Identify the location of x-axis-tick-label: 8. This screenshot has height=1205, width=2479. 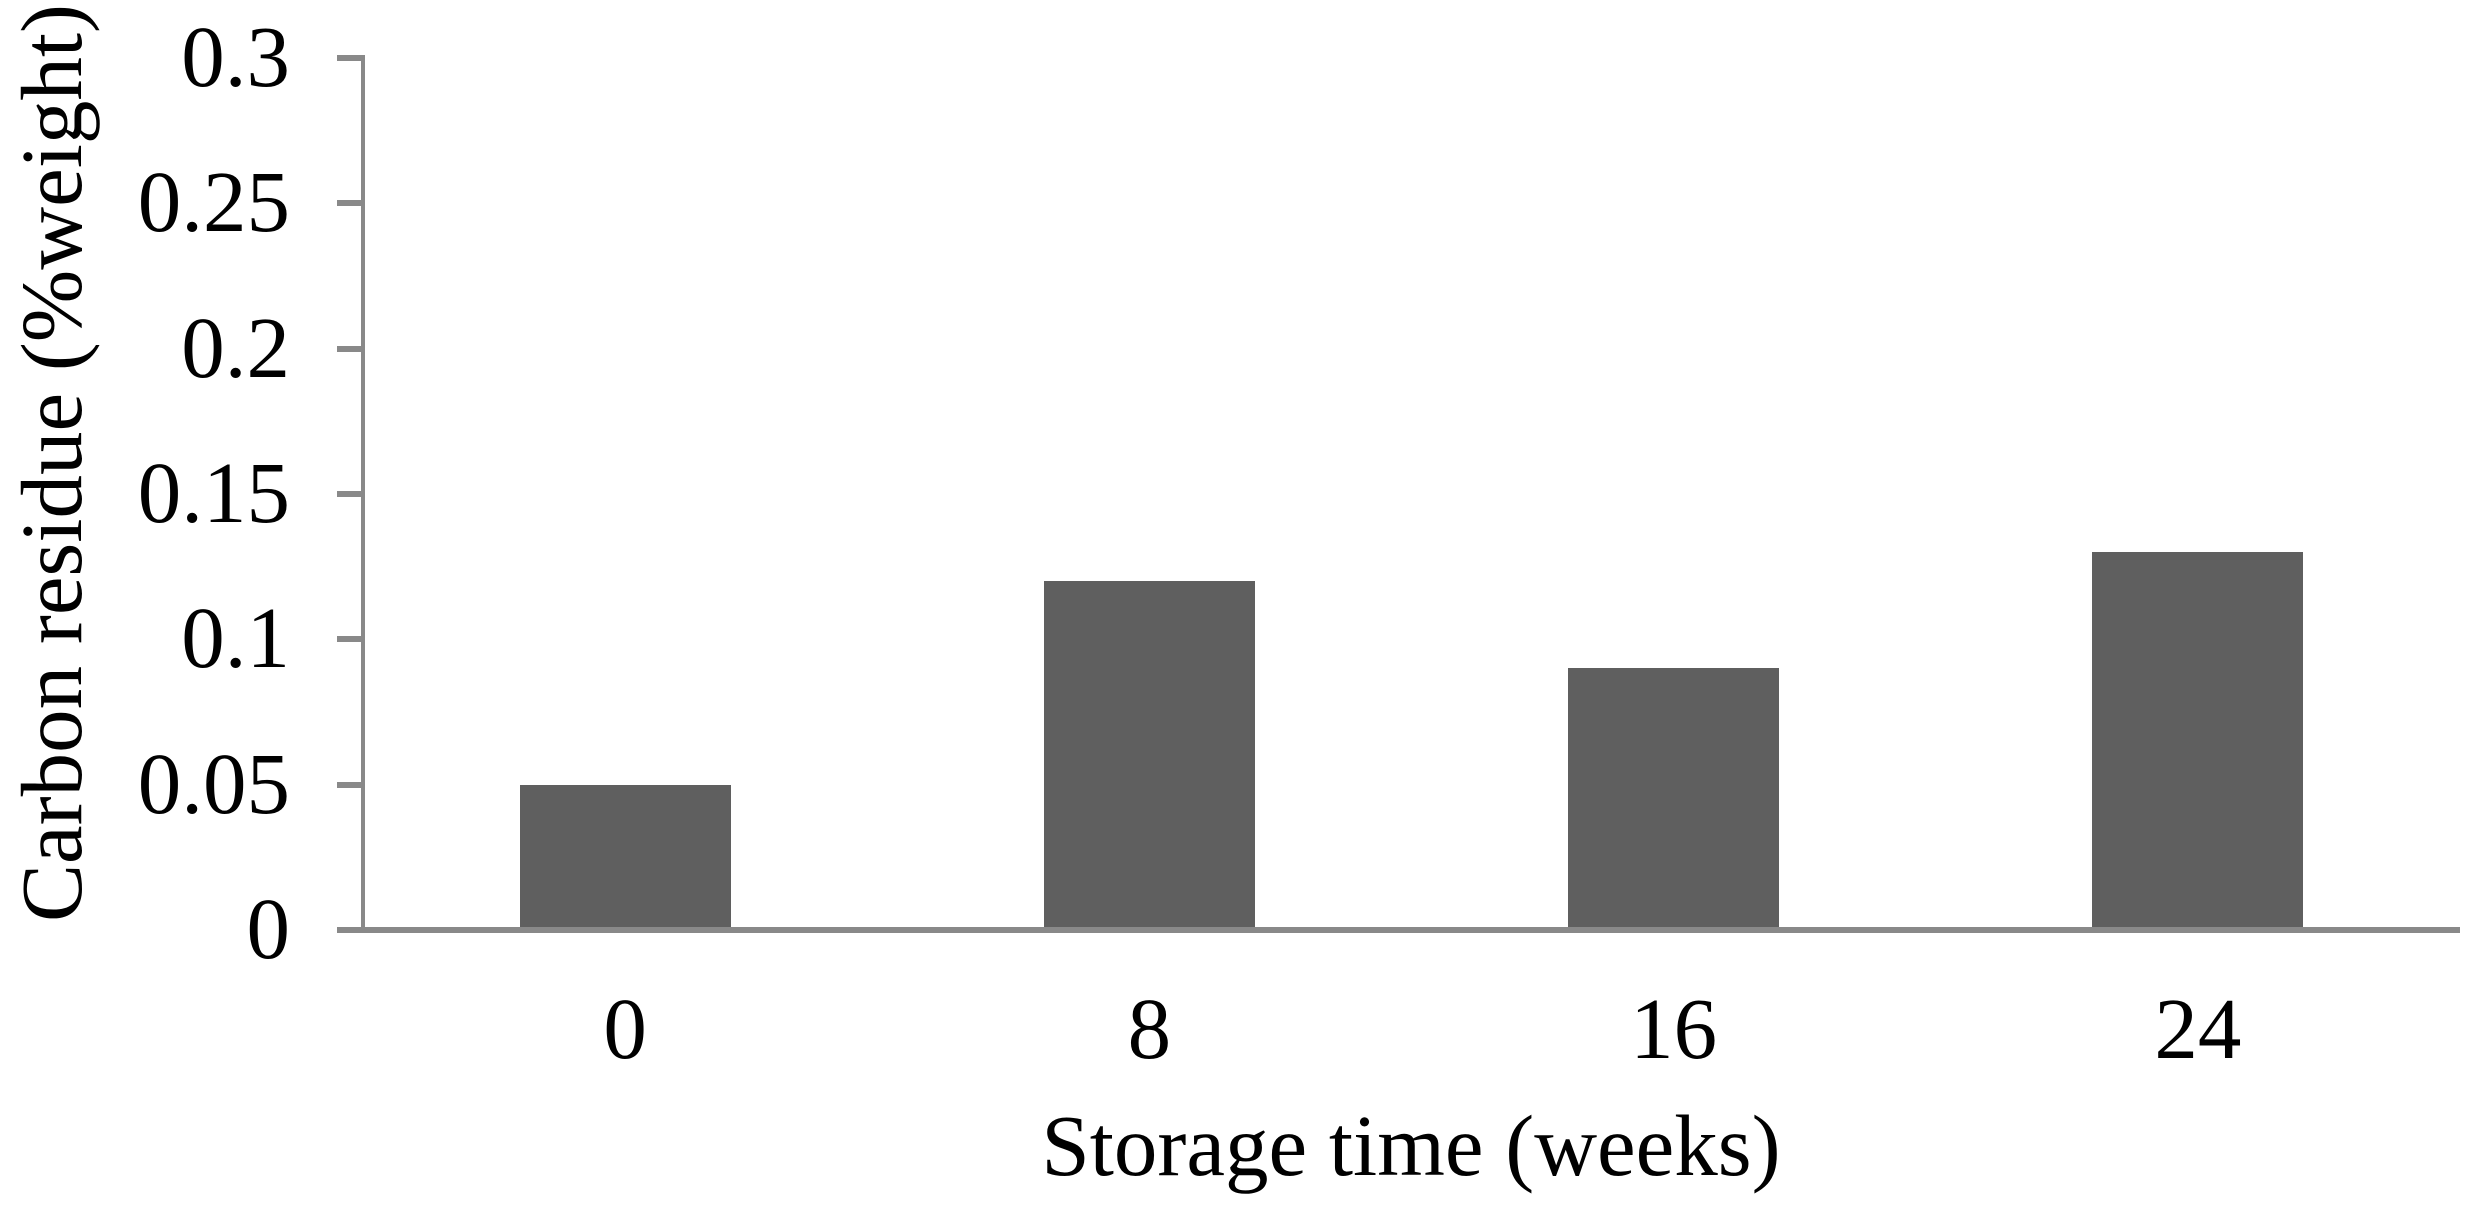
(1149, 1028).